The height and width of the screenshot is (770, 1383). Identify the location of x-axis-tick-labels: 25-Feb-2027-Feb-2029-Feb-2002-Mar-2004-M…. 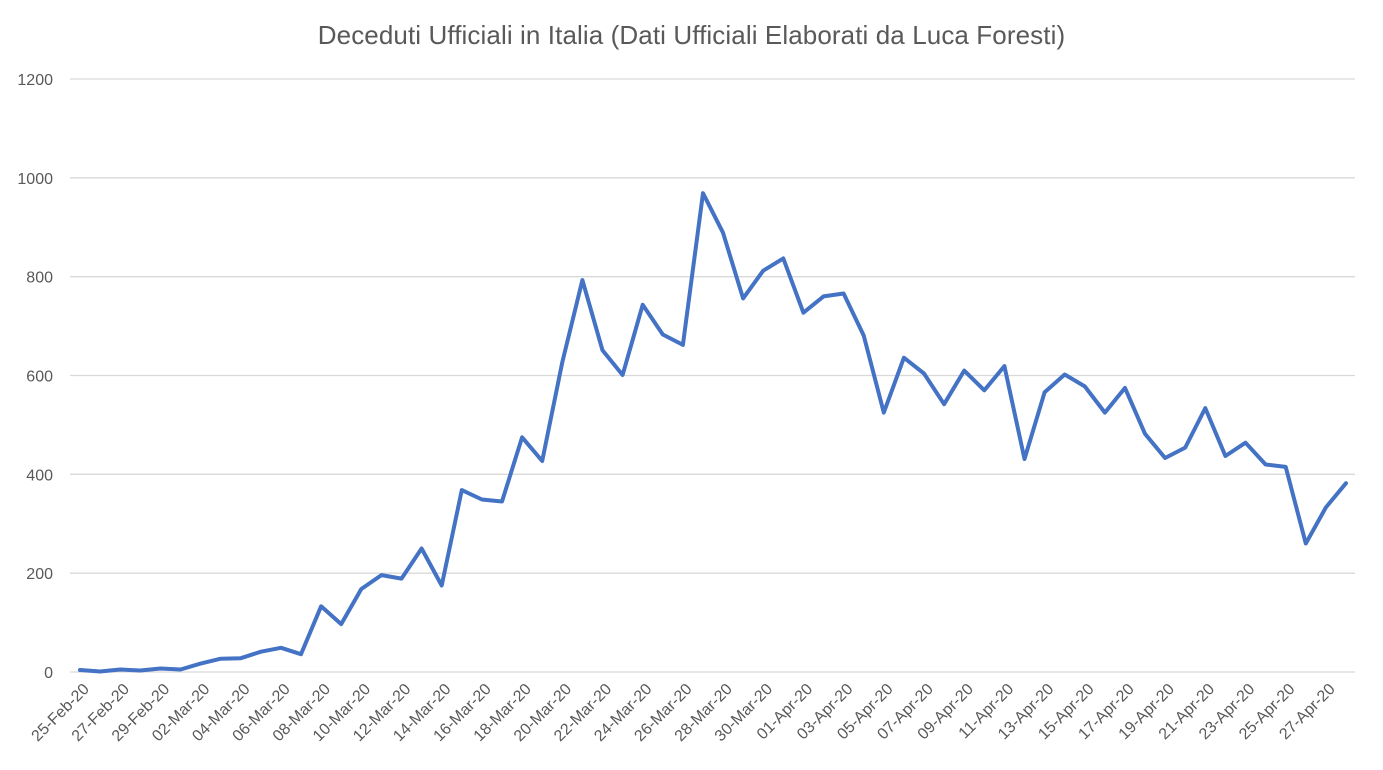
(684, 713).